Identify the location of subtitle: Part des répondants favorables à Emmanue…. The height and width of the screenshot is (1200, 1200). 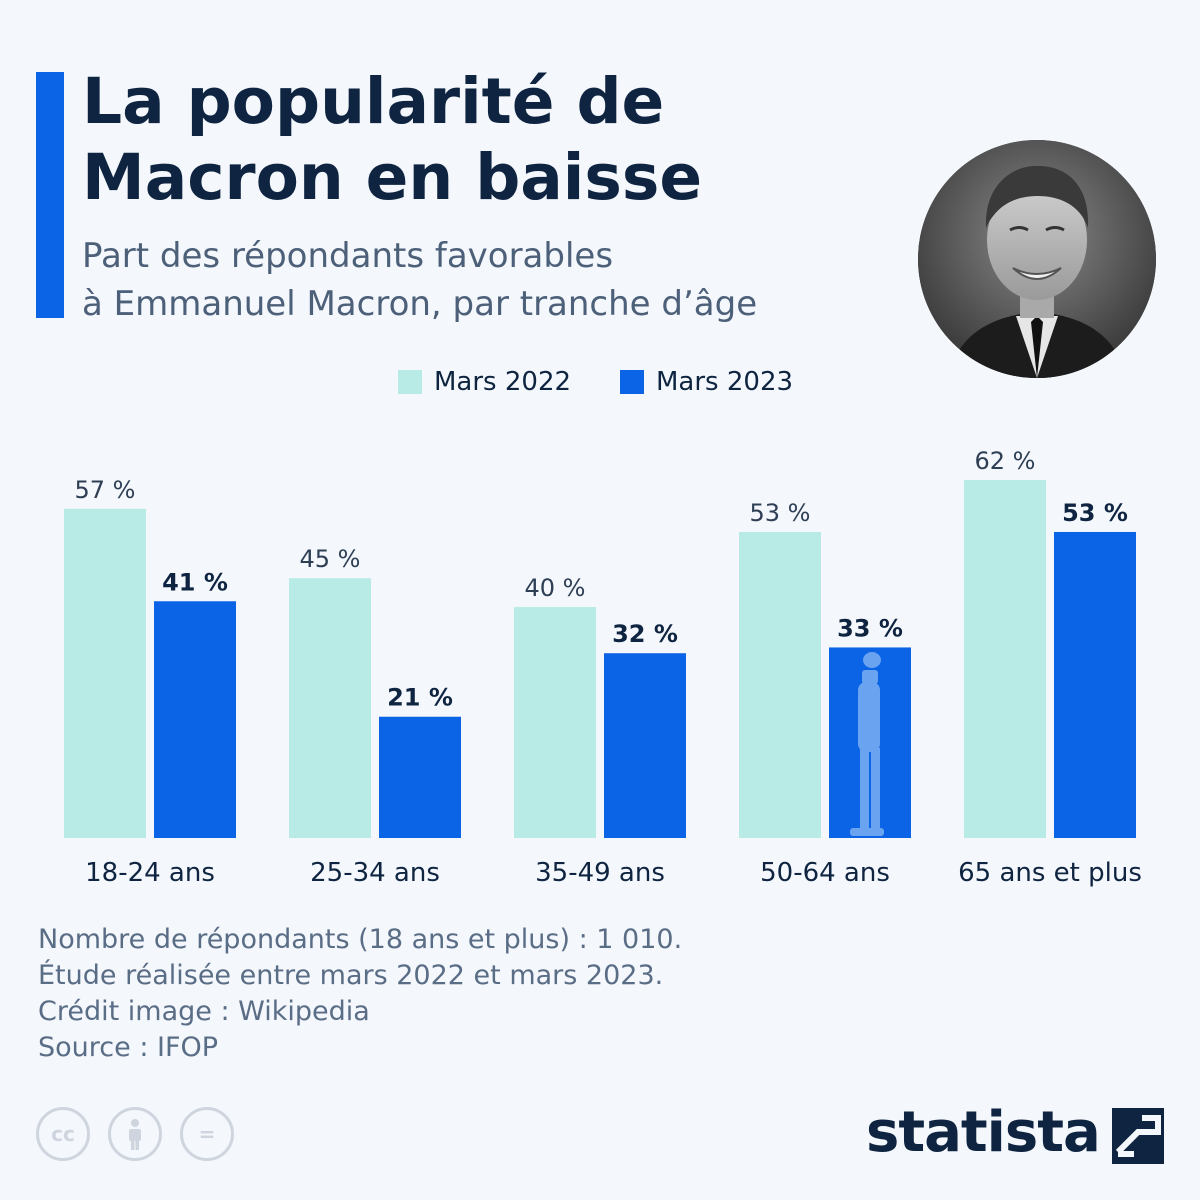
(482, 280).